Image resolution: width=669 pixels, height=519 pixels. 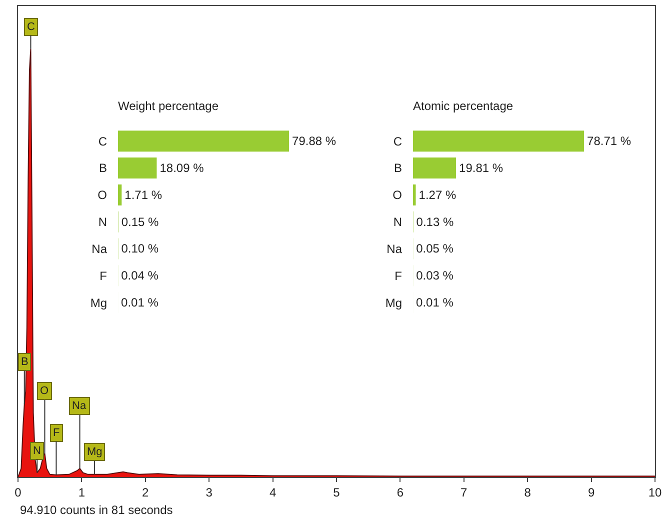 What do you see at coordinates (437, 195) in the screenshot?
I see `data-label: 1.27 %` at bounding box center [437, 195].